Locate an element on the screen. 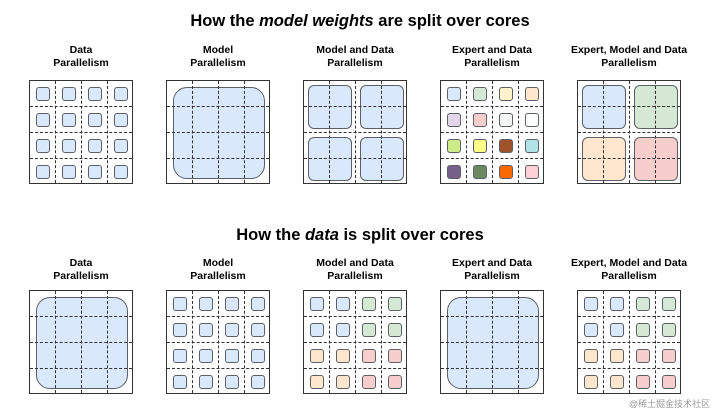 The height and width of the screenshot is (416, 720). weights-expert-data-parallelism is located at coordinates (492, 132).